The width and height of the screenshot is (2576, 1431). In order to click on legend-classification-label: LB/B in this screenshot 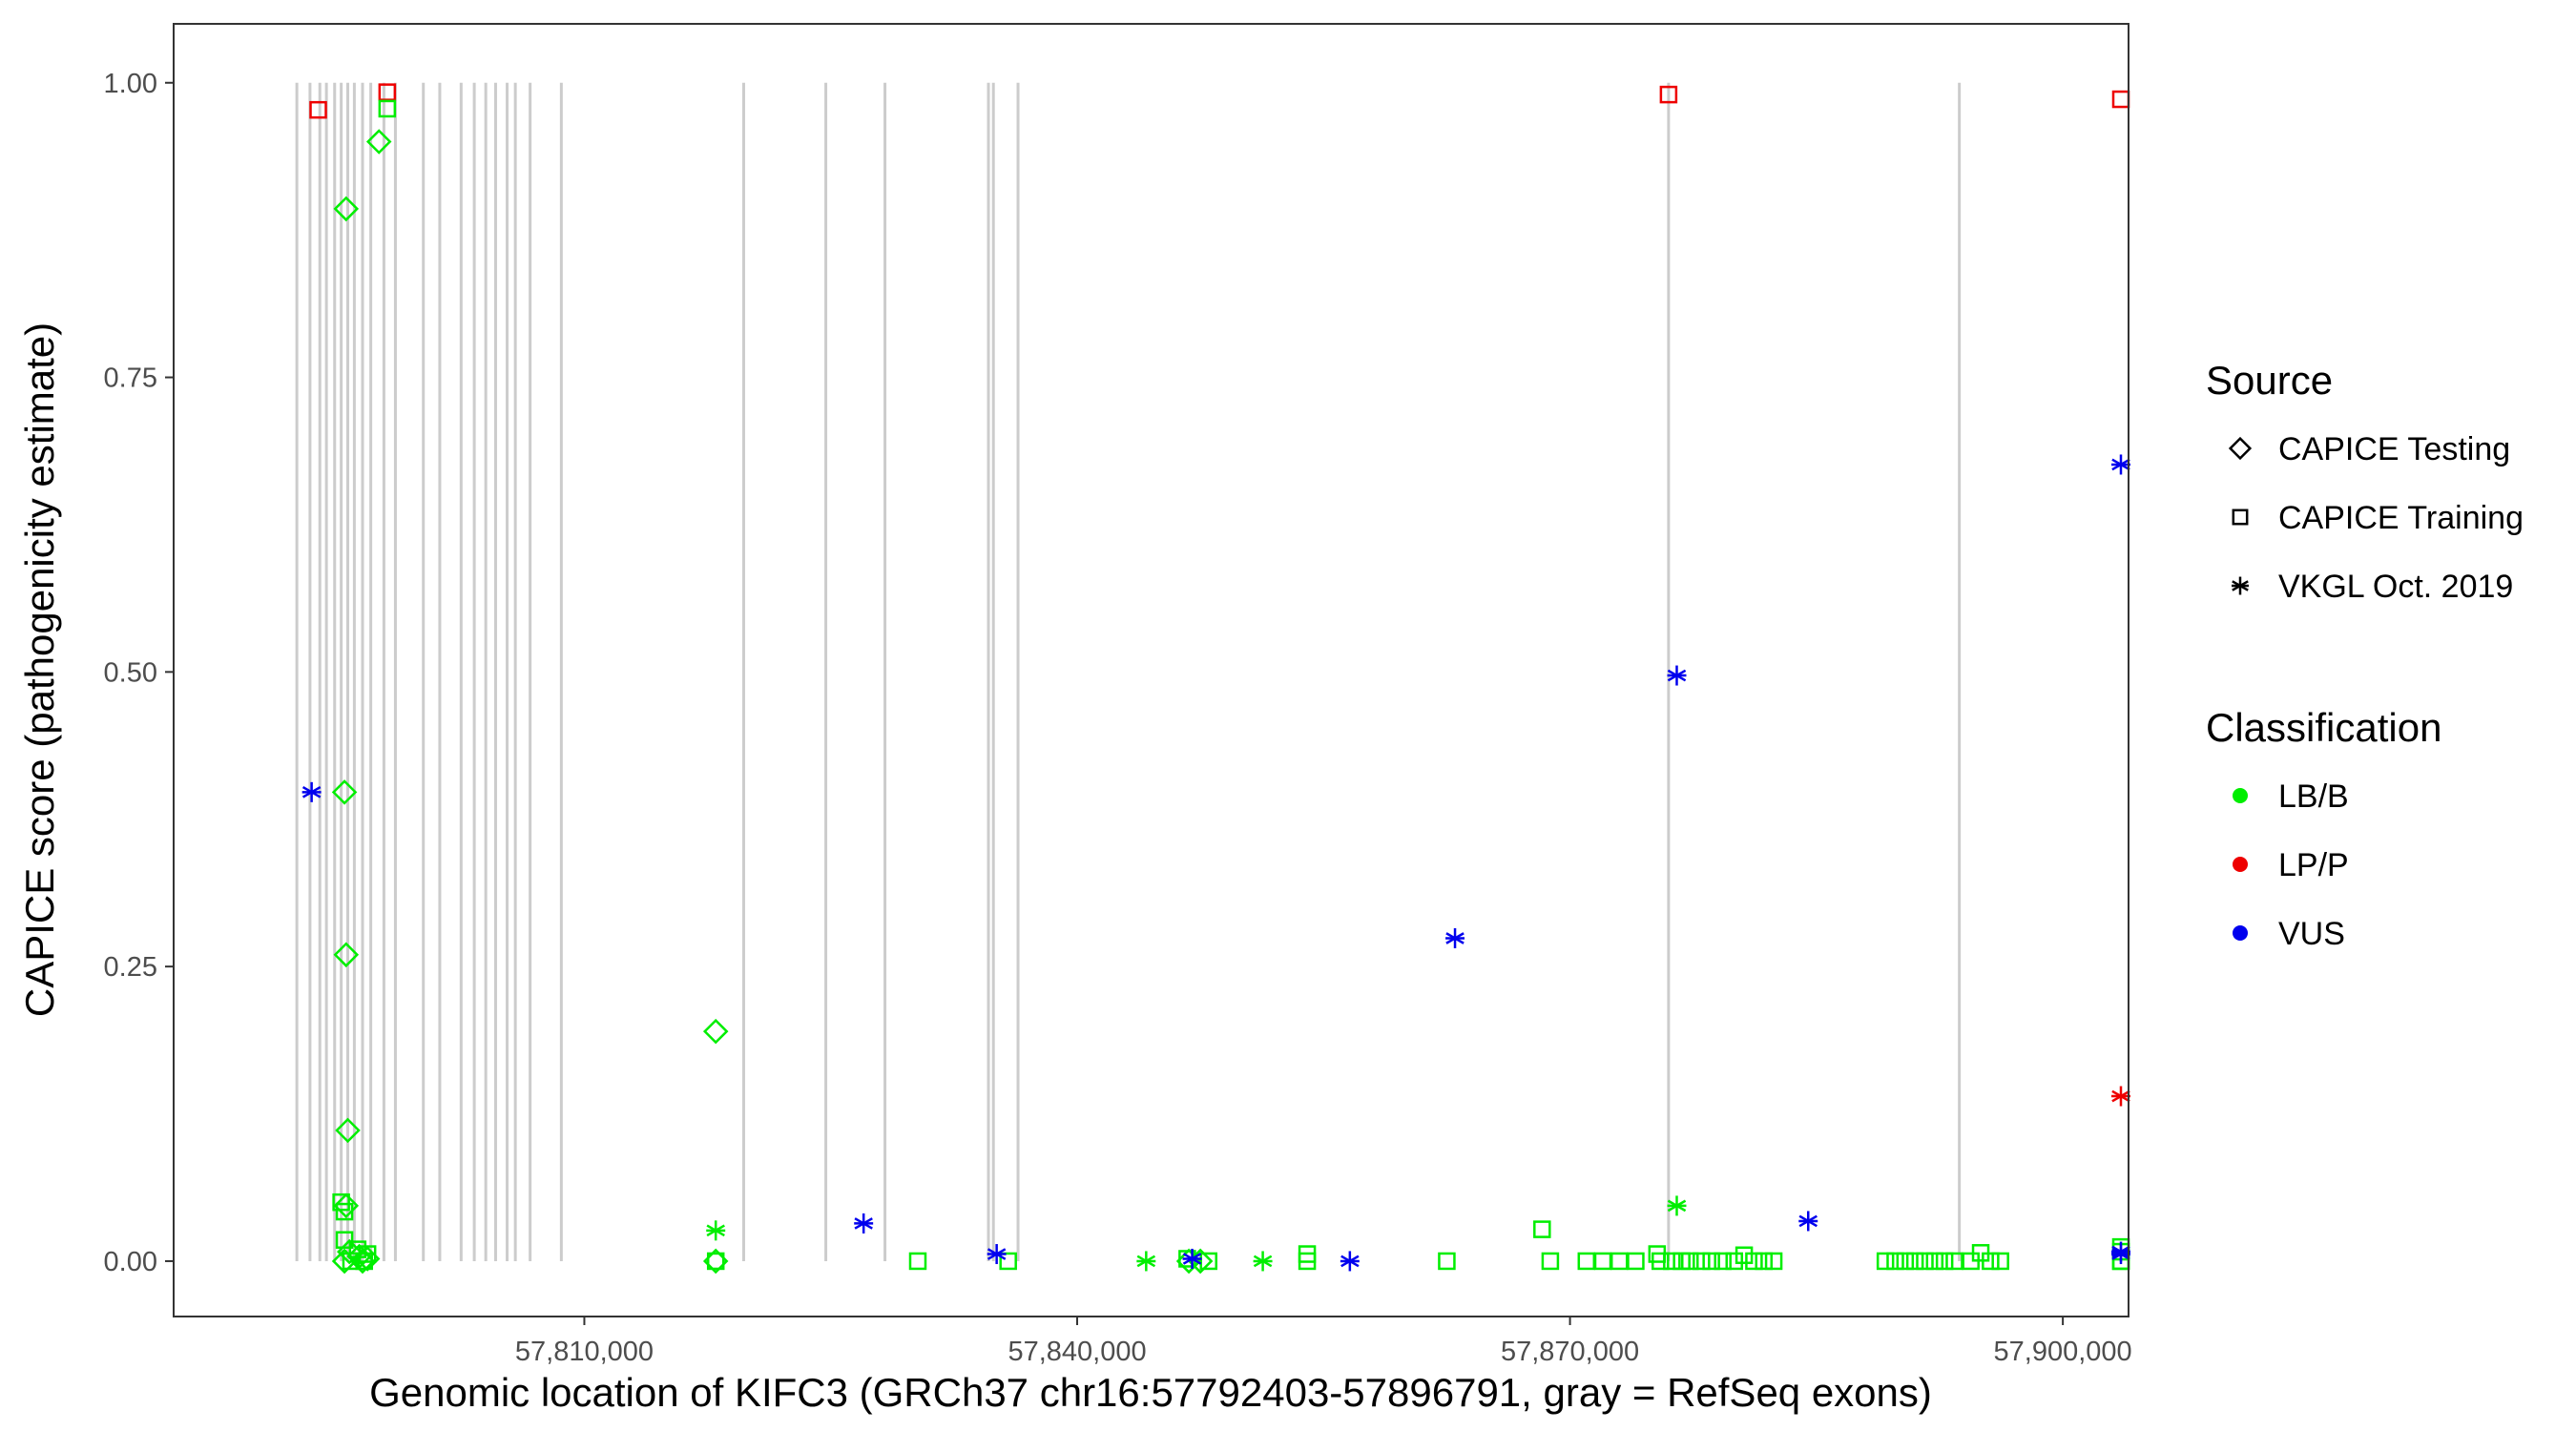, I will do `click(2313, 796)`.